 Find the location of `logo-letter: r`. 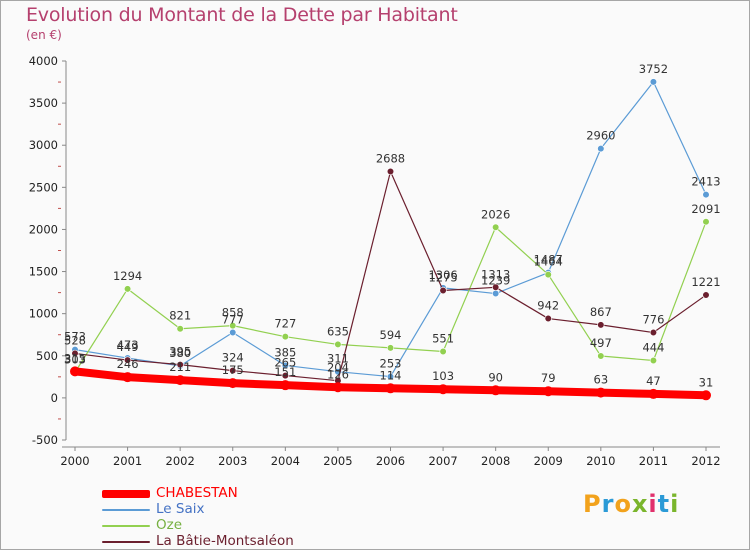

logo-letter: r is located at coordinates (608, 504).